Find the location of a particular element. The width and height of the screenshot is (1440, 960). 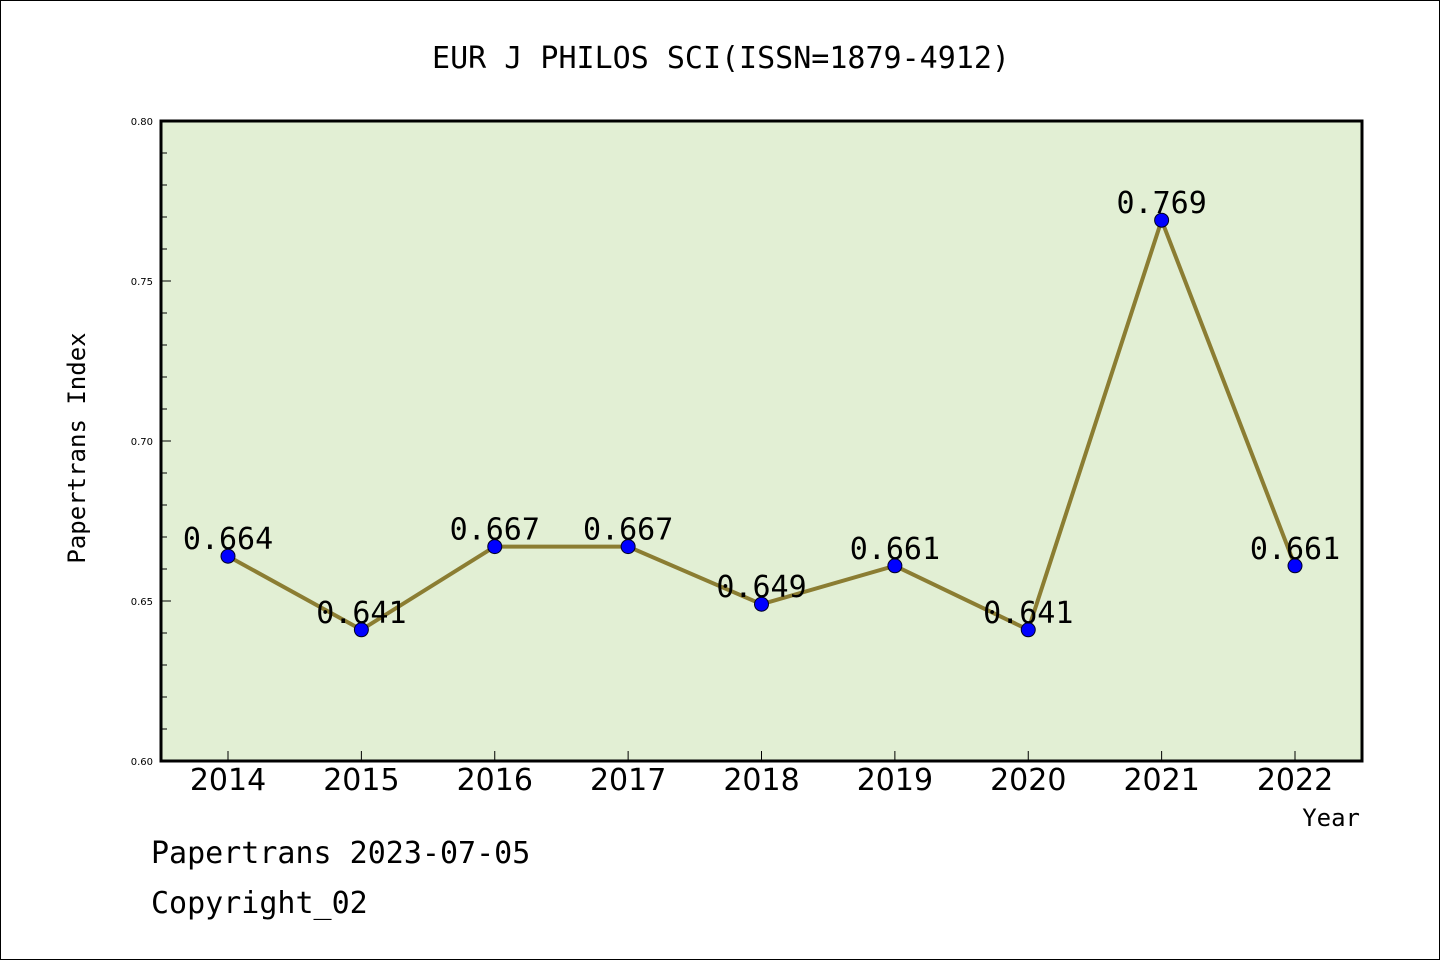

data-label: 0.649 is located at coordinates (761, 587).